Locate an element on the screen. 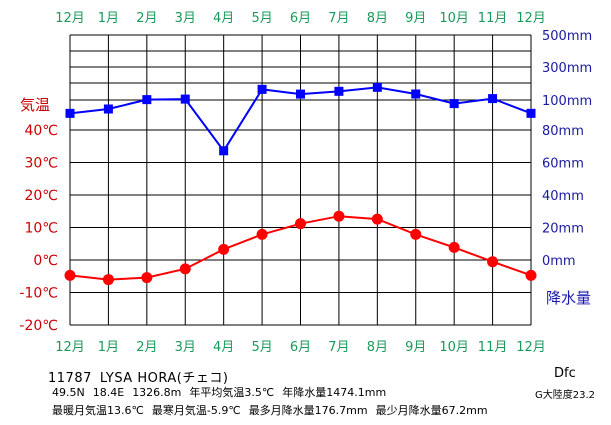 This screenshot has height=425, width=611. month-labels-bottom: 12月 1月 2月 3月 4月 5月 6月 7月 8月 9月 10月 11月 12月 is located at coordinates (300, 347).